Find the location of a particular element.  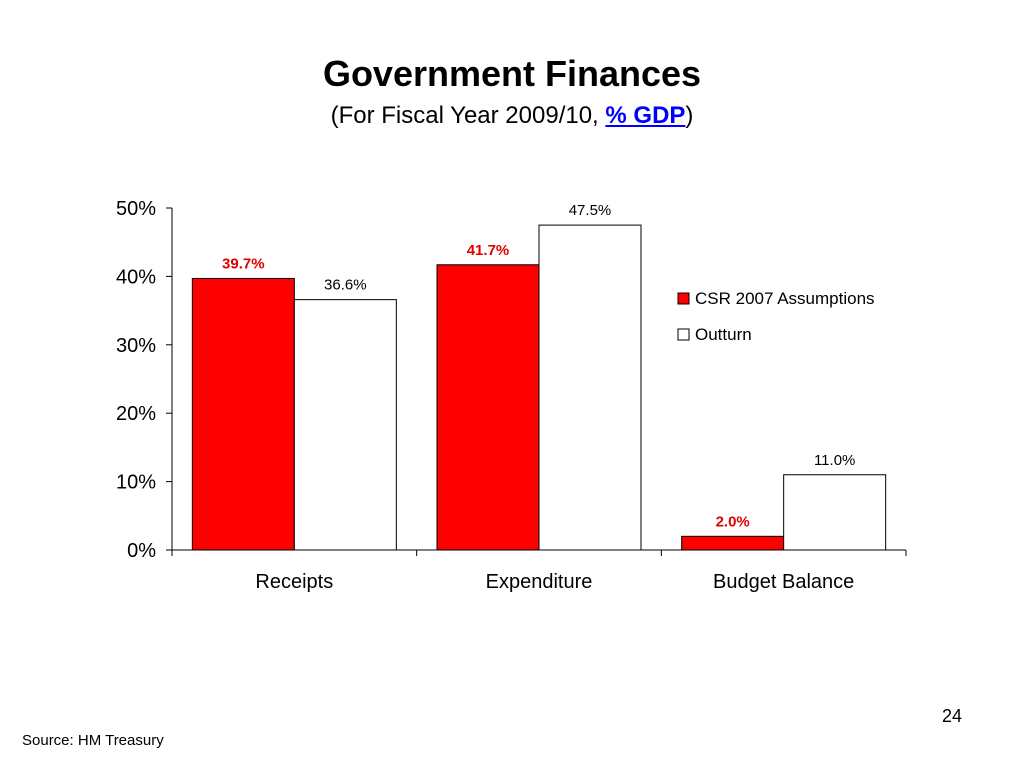

y-tick-label: 50% is located at coordinates (136, 209).